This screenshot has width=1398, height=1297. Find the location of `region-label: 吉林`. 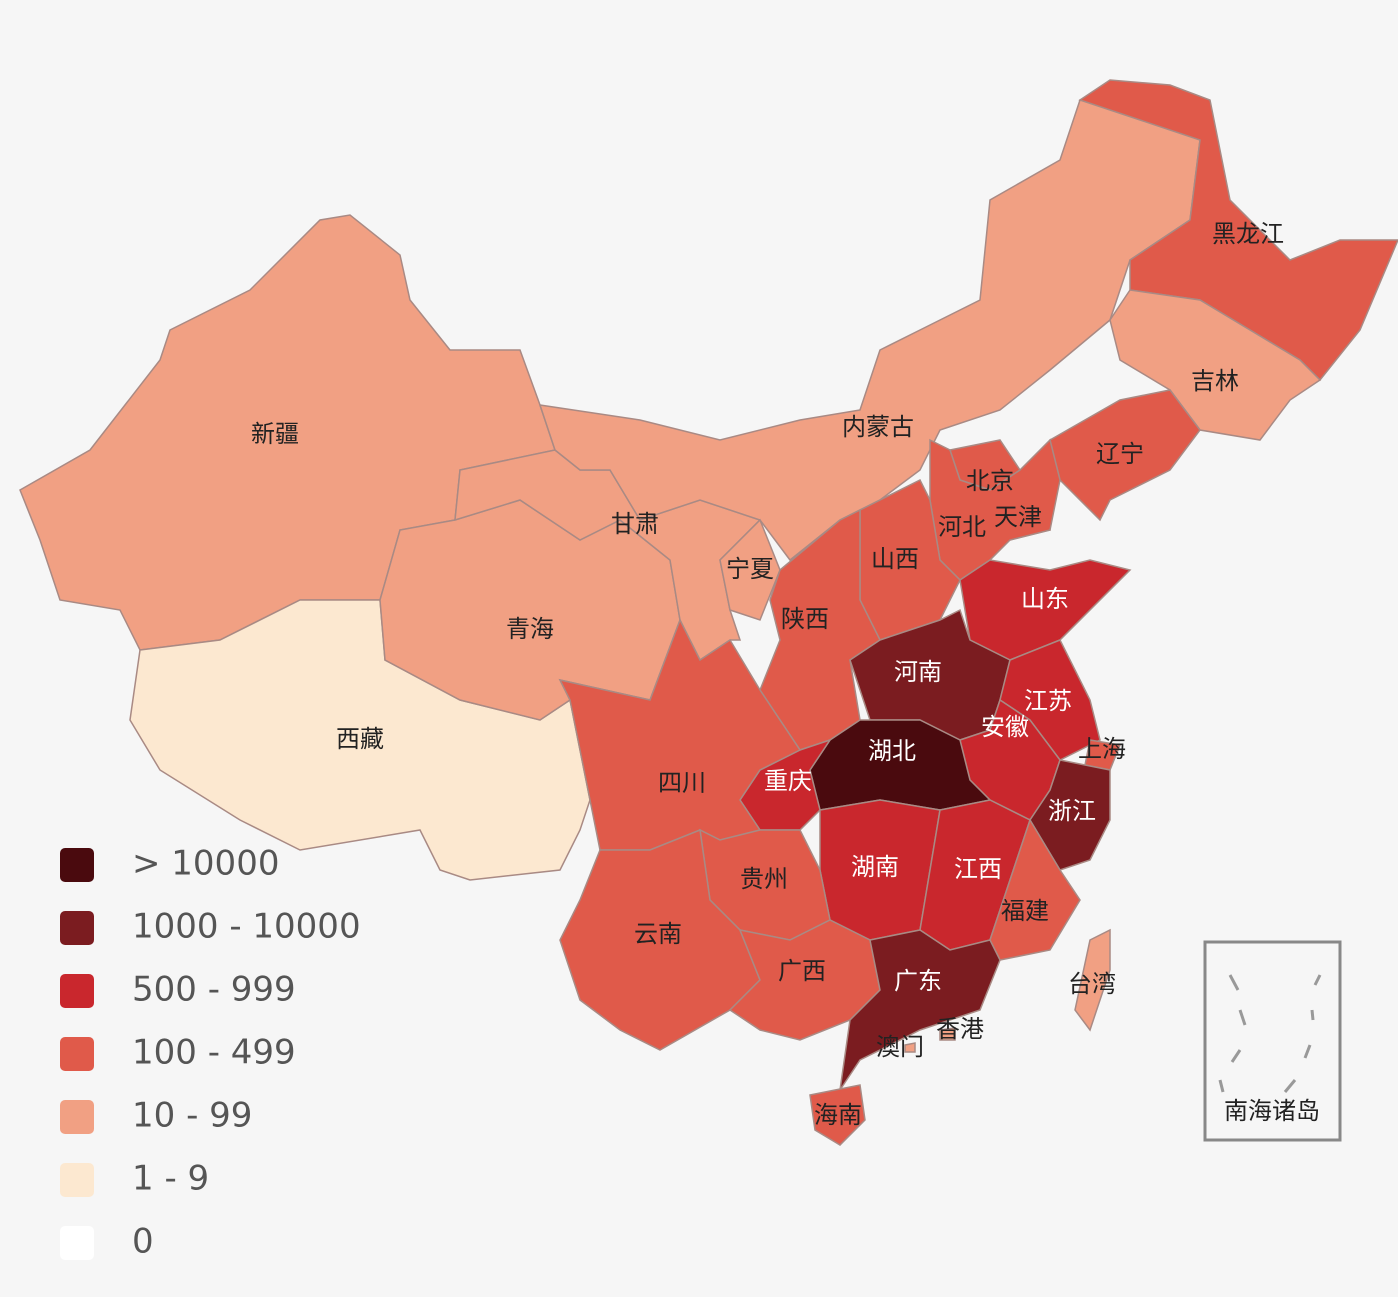

region-label: 吉林 is located at coordinates (1215, 381).